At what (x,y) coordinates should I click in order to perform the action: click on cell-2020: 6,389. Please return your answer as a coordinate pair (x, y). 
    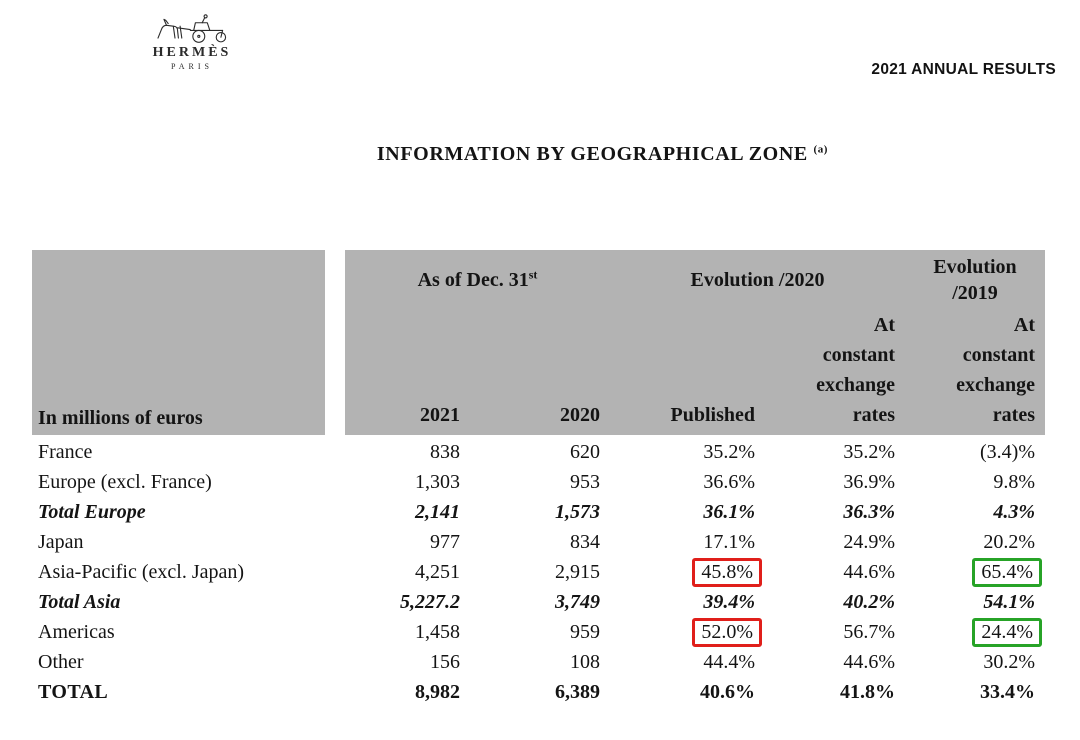
    Looking at the image, I should click on (577, 691).